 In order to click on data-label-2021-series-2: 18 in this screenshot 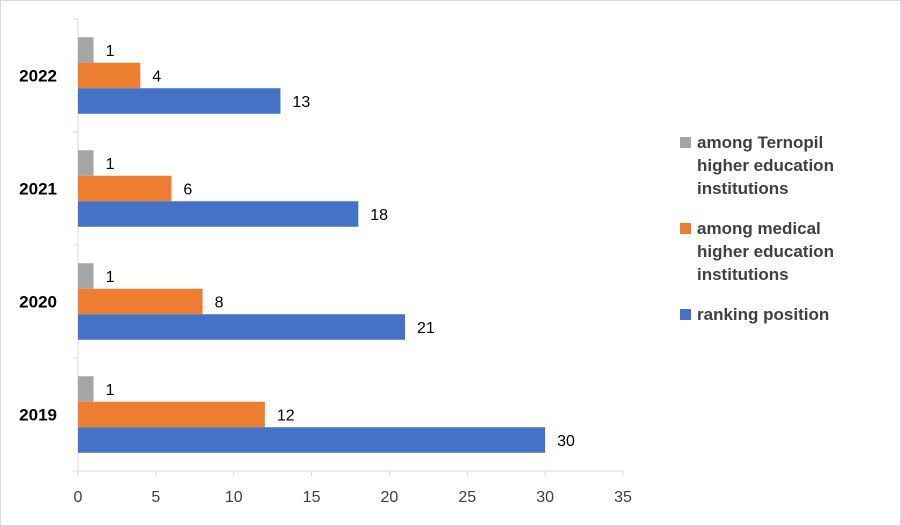, I will do `click(379, 215)`.